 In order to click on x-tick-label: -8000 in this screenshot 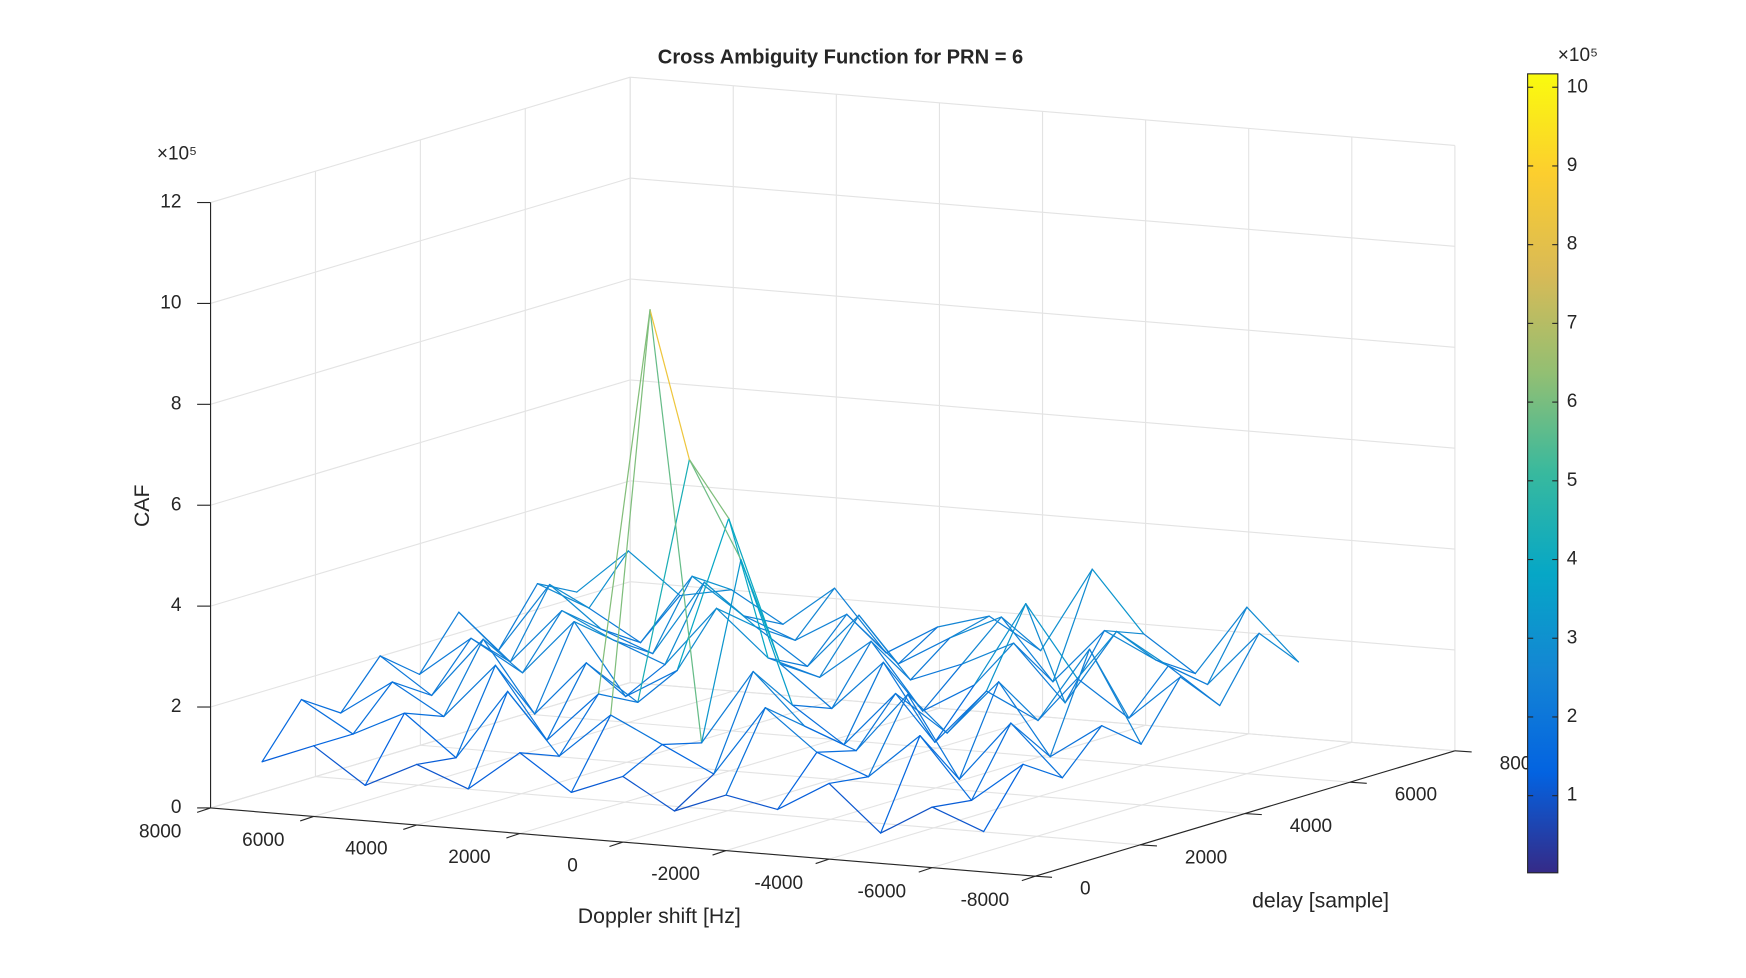, I will do `click(985, 900)`.